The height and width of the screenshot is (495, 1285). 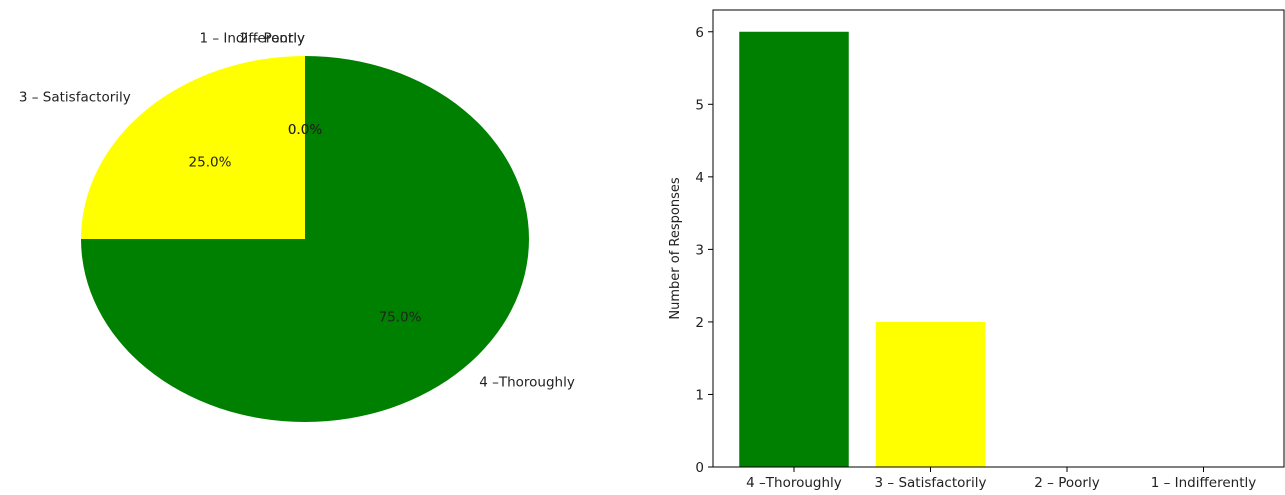 What do you see at coordinates (527, 382) in the screenshot?
I see `pie-label-4-thoroughly: 4 –Thoroughly` at bounding box center [527, 382].